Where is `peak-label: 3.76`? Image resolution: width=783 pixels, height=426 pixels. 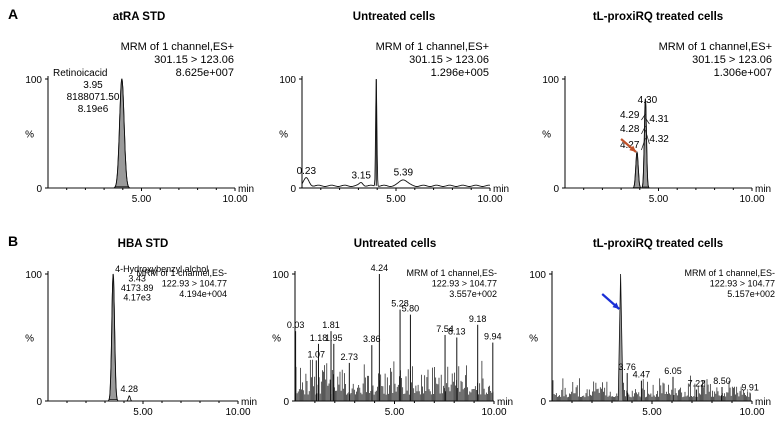 peak-label: 3.76 is located at coordinates (627, 367).